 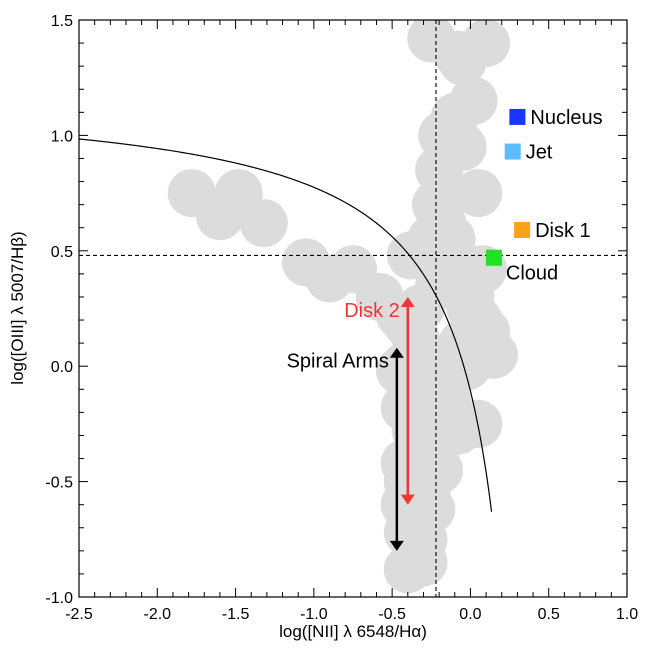 What do you see at coordinates (627, 614) in the screenshot?
I see `x-tick-label: 1.0` at bounding box center [627, 614].